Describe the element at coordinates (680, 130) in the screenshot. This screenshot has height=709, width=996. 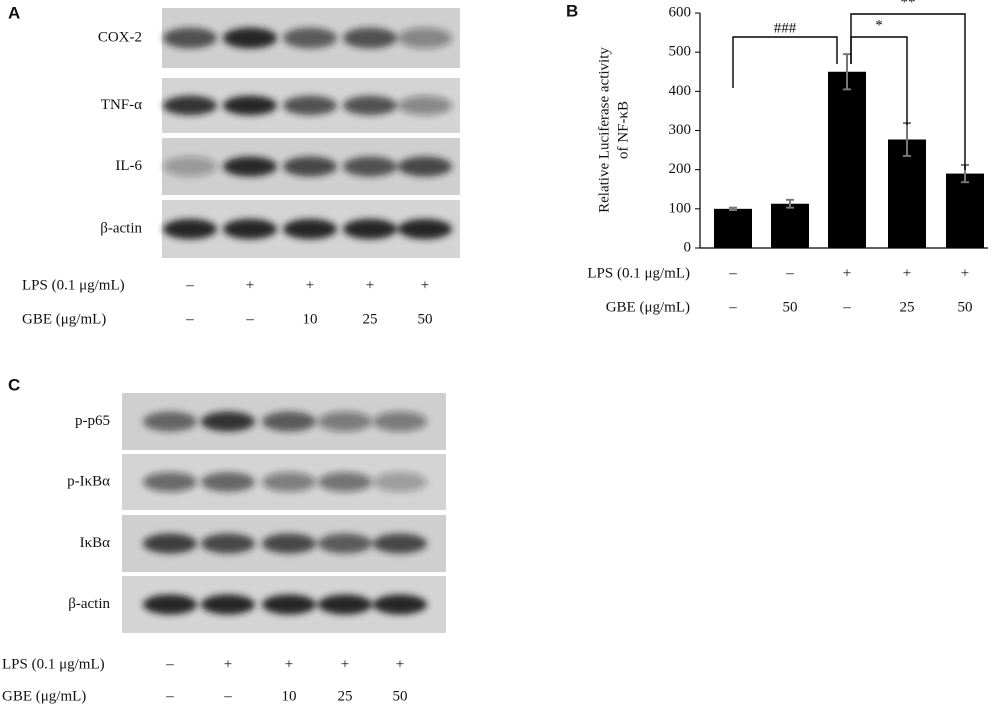
I see `y-tick-label: 300` at that location.